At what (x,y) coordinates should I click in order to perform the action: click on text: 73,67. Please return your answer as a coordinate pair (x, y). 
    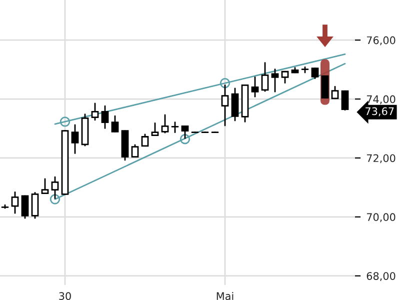
    Looking at the image, I should click on (380, 111).